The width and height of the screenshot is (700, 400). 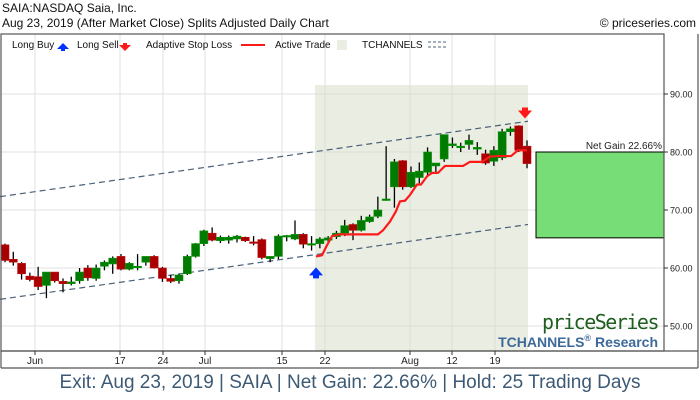 I want to click on priceseries-logo: priceSeries TCHANNELS® Research, so click(x=579, y=330).